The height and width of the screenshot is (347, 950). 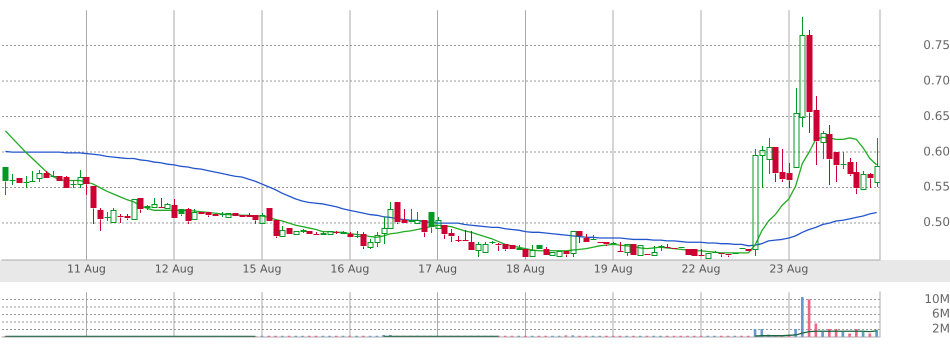 I want to click on x-tick-label: 19 Aug, so click(x=613, y=269).